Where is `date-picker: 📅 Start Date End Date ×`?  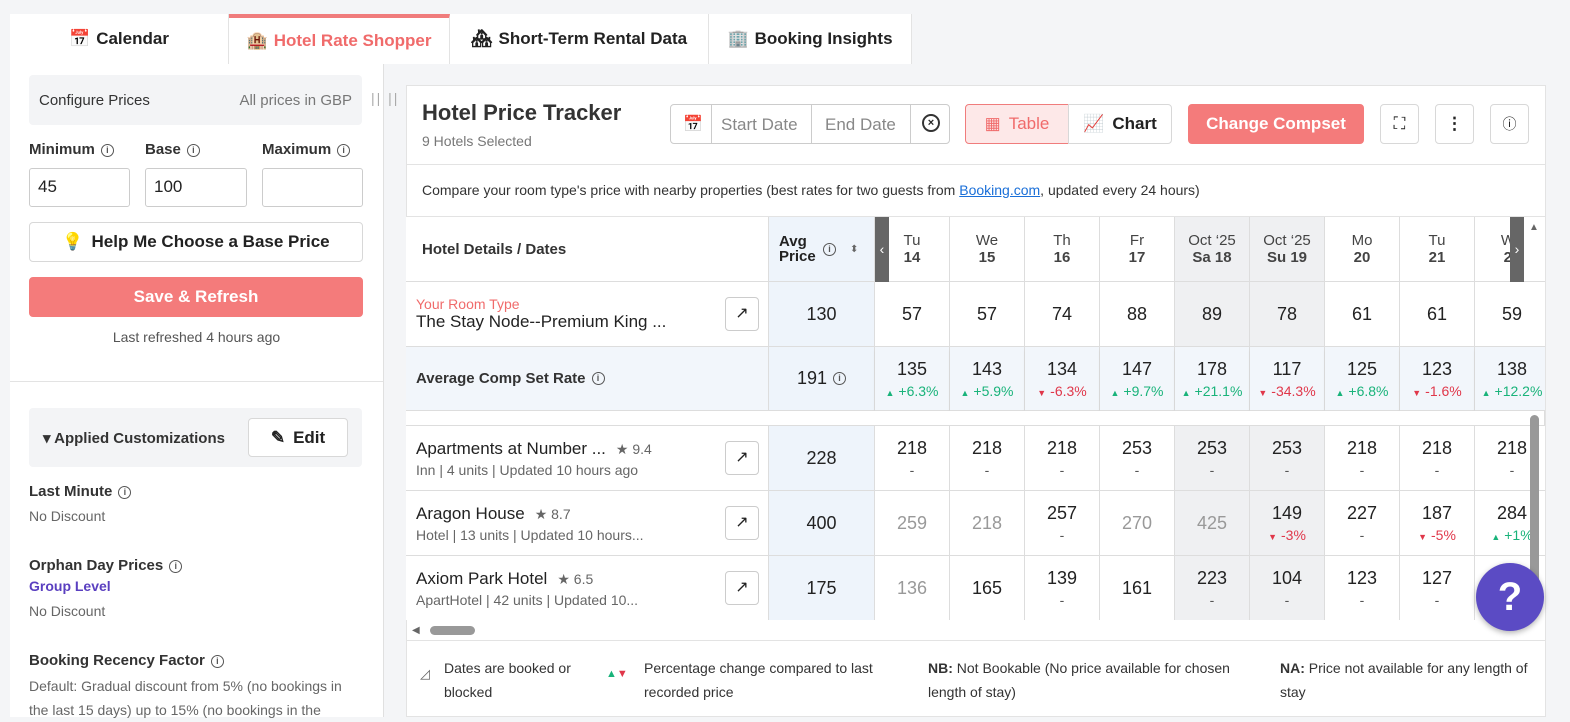 date-picker: 📅 Start Date End Date × is located at coordinates (810, 124).